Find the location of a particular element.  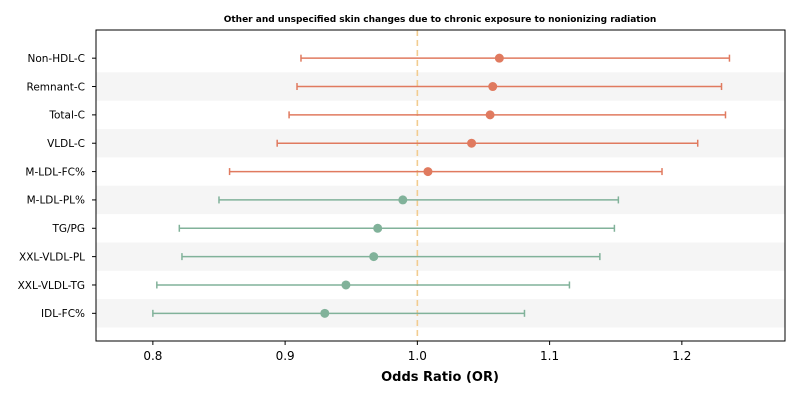

y-tick-label: Non-HDL-C is located at coordinates (57, 59).